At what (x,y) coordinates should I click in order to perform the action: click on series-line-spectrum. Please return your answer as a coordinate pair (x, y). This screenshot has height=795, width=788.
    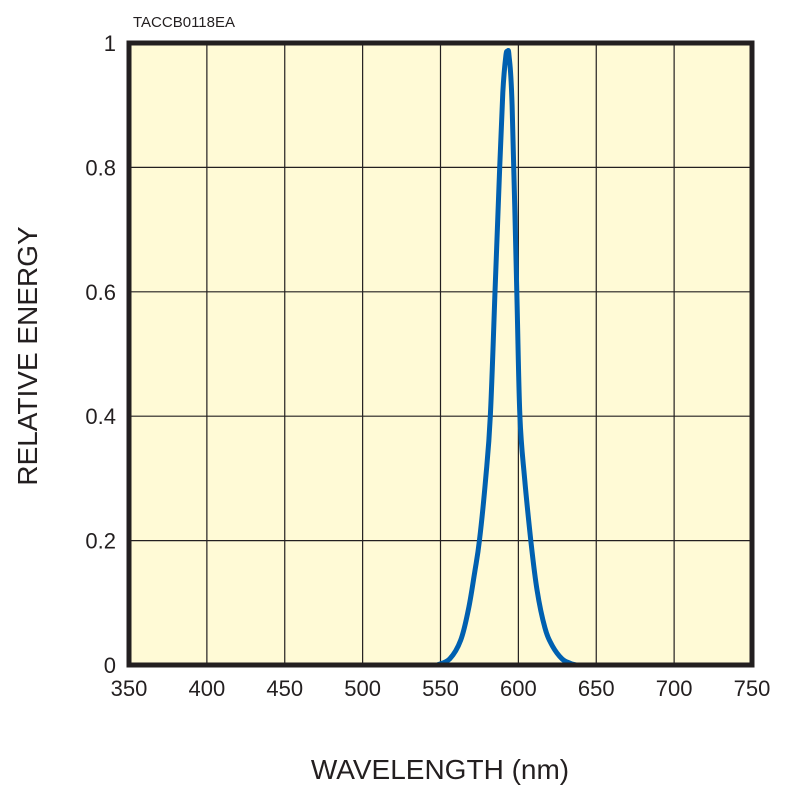
    Looking at the image, I should click on (506, 358).